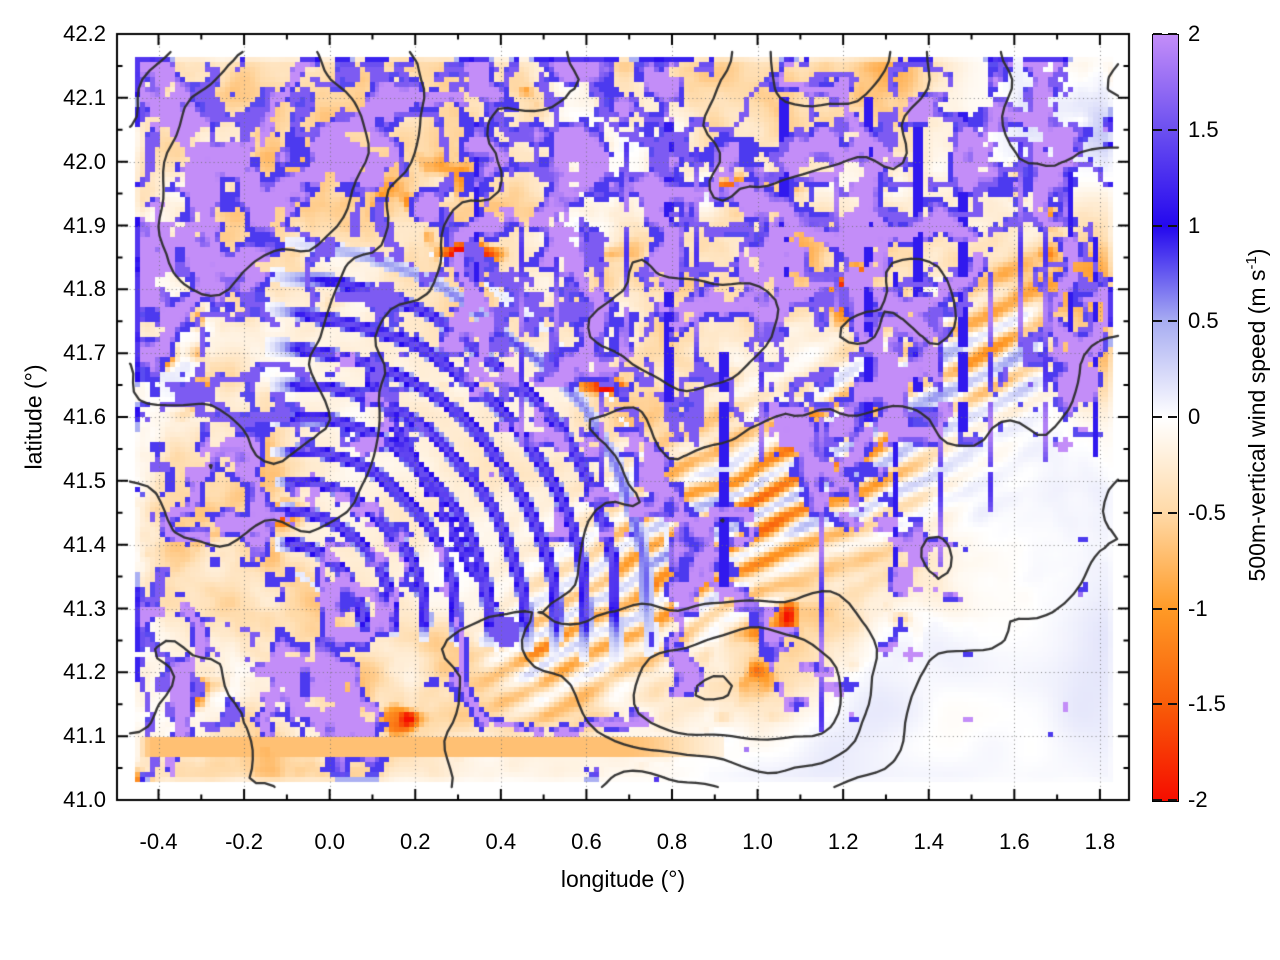 The width and height of the screenshot is (1280, 960). What do you see at coordinates (843, 841) in the screenshot?
I see `x-tick-label: 1.2` at bounding box center [843, 841].